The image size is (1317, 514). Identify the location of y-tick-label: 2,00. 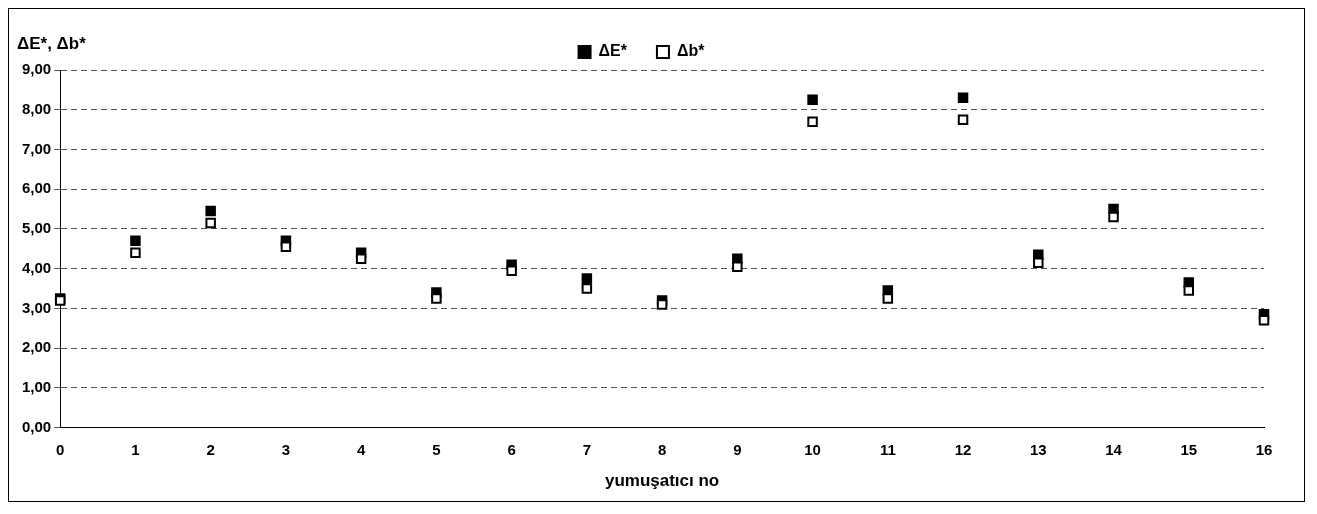
(36, 347).